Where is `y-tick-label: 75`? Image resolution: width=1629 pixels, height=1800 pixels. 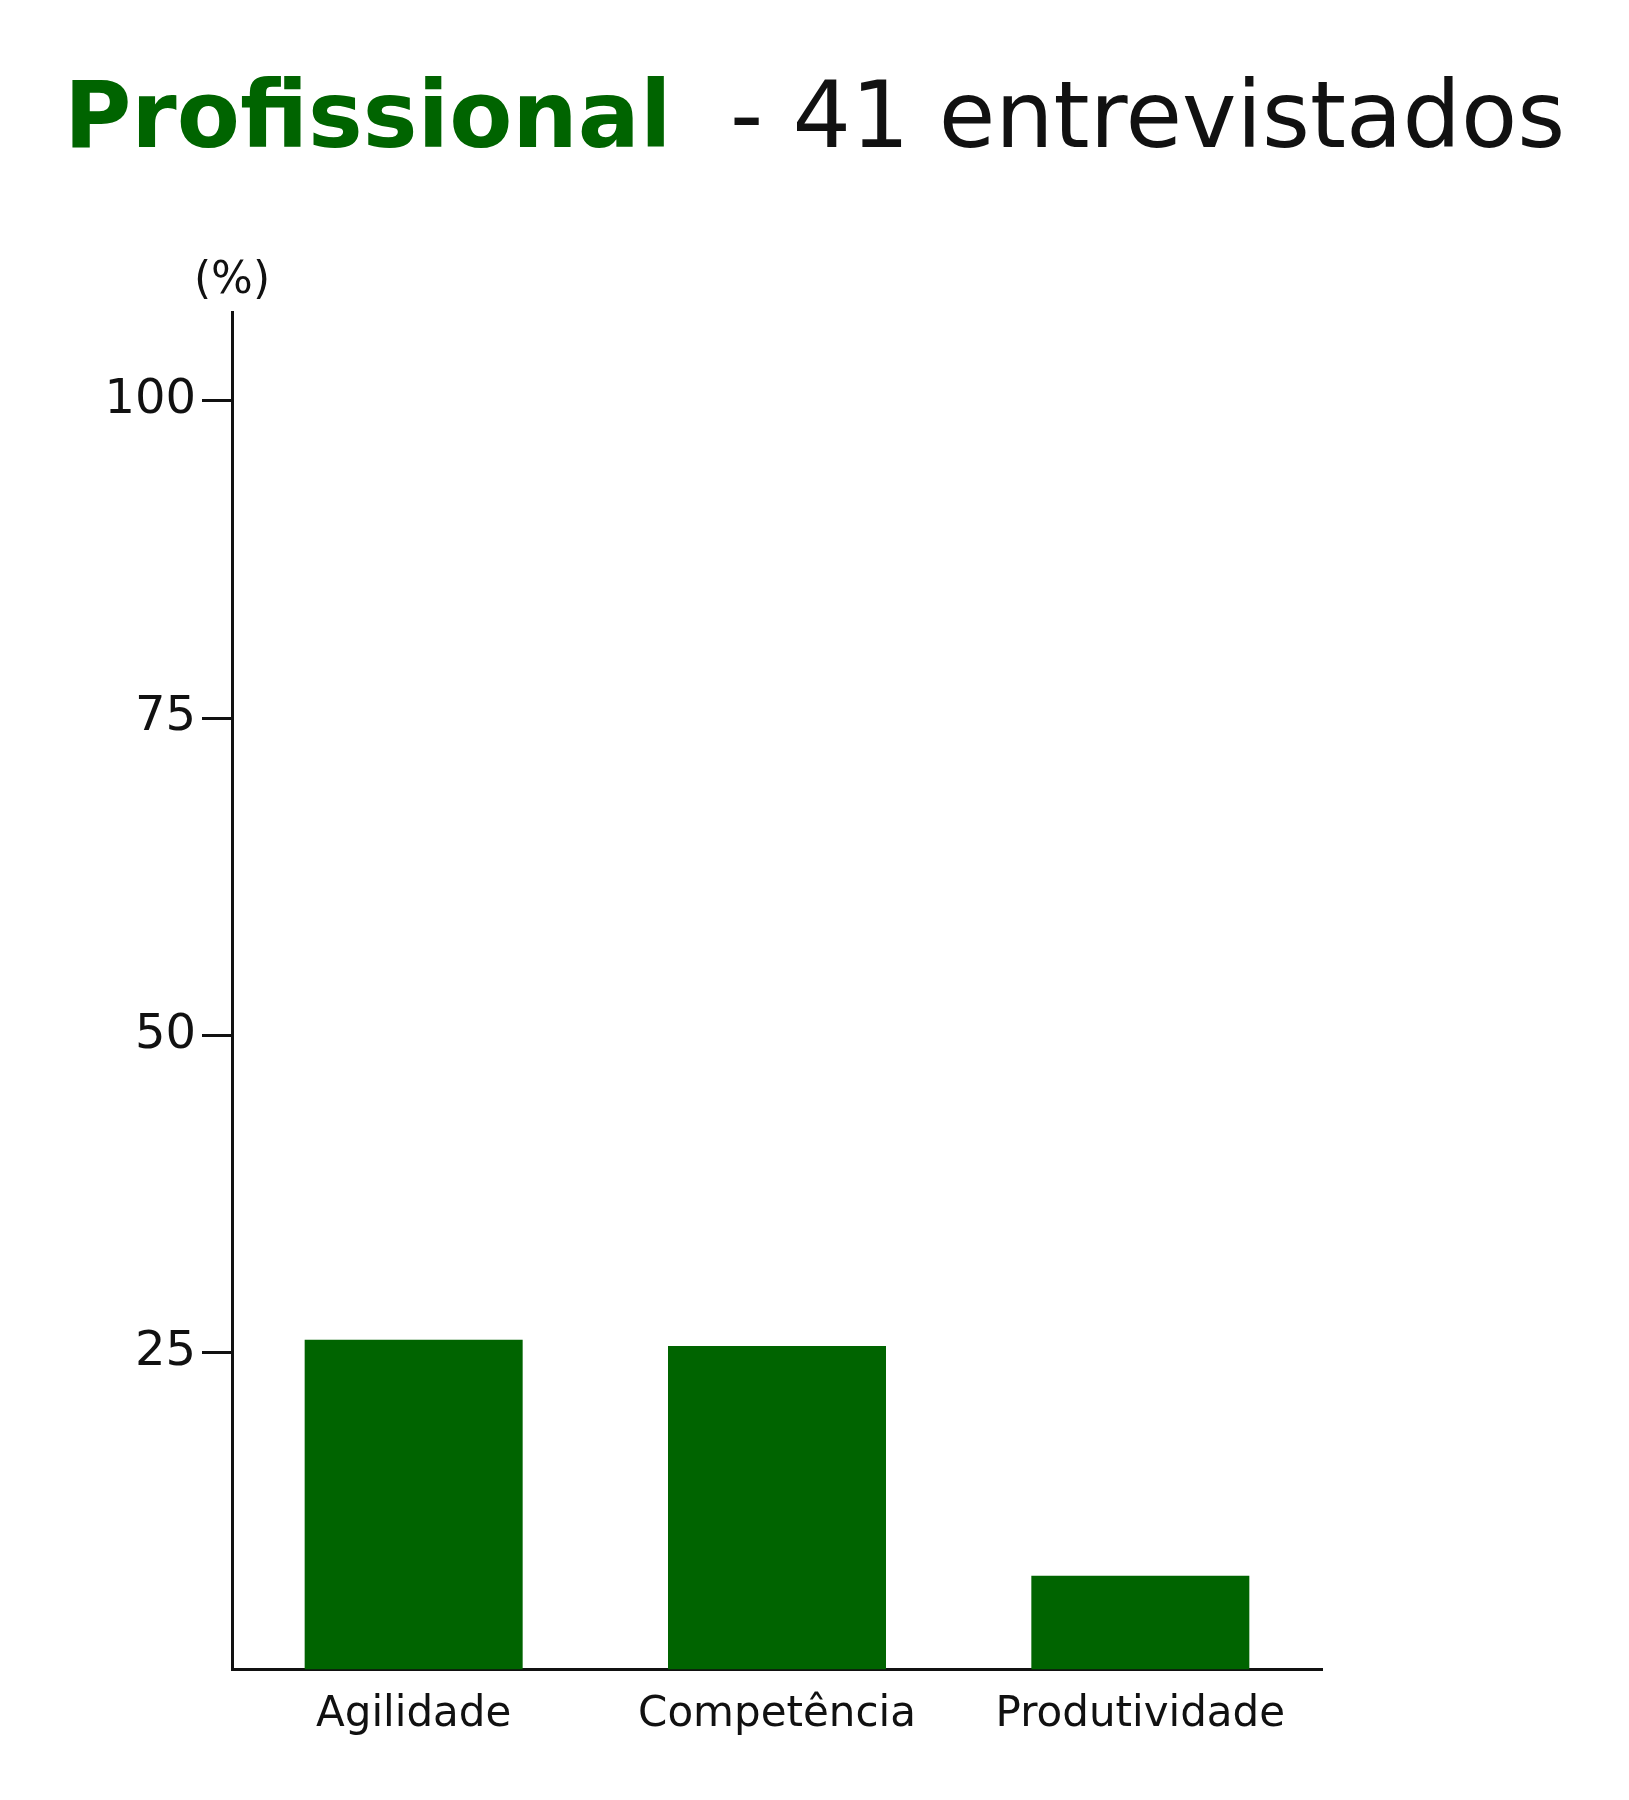 y-tick-label: 75 is located at coordinates (165, 713).